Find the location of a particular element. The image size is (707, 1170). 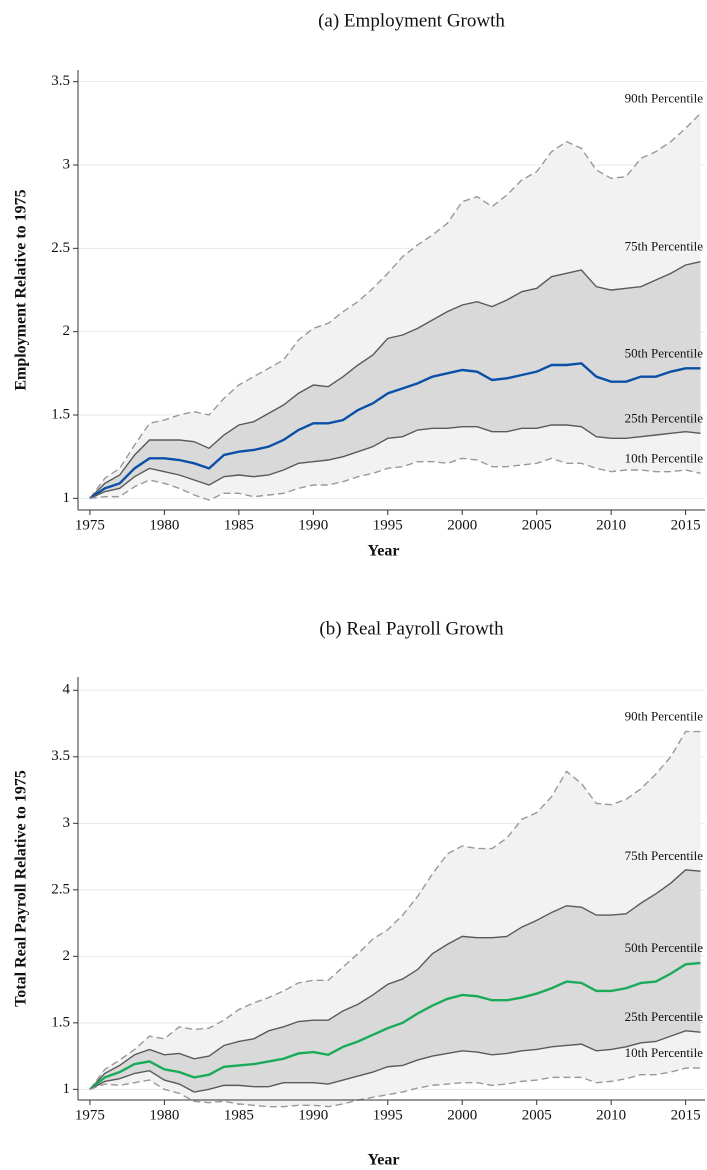

y-tick-label: 4 is located at coordinates (67, 690).